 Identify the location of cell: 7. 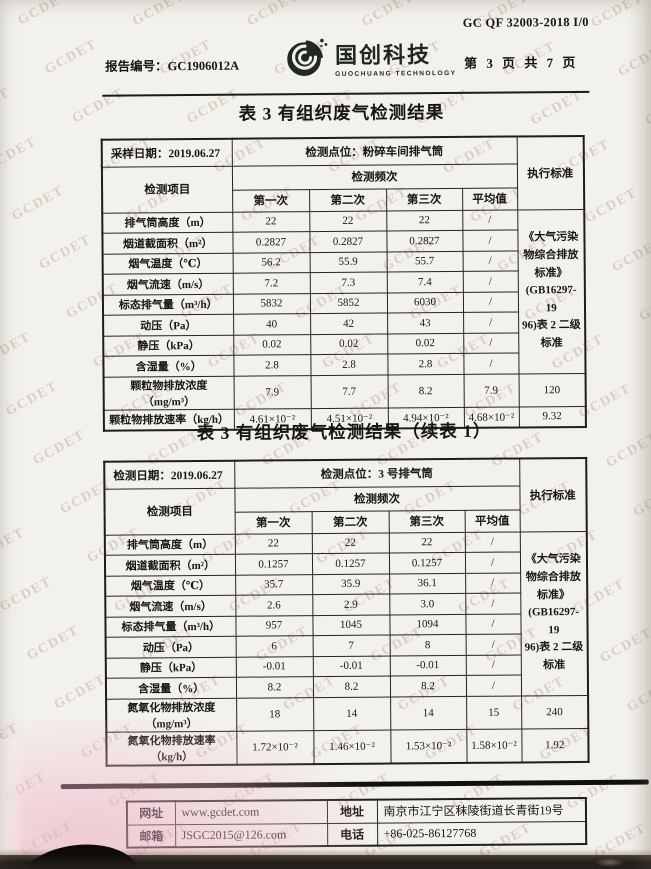
(351, 646).